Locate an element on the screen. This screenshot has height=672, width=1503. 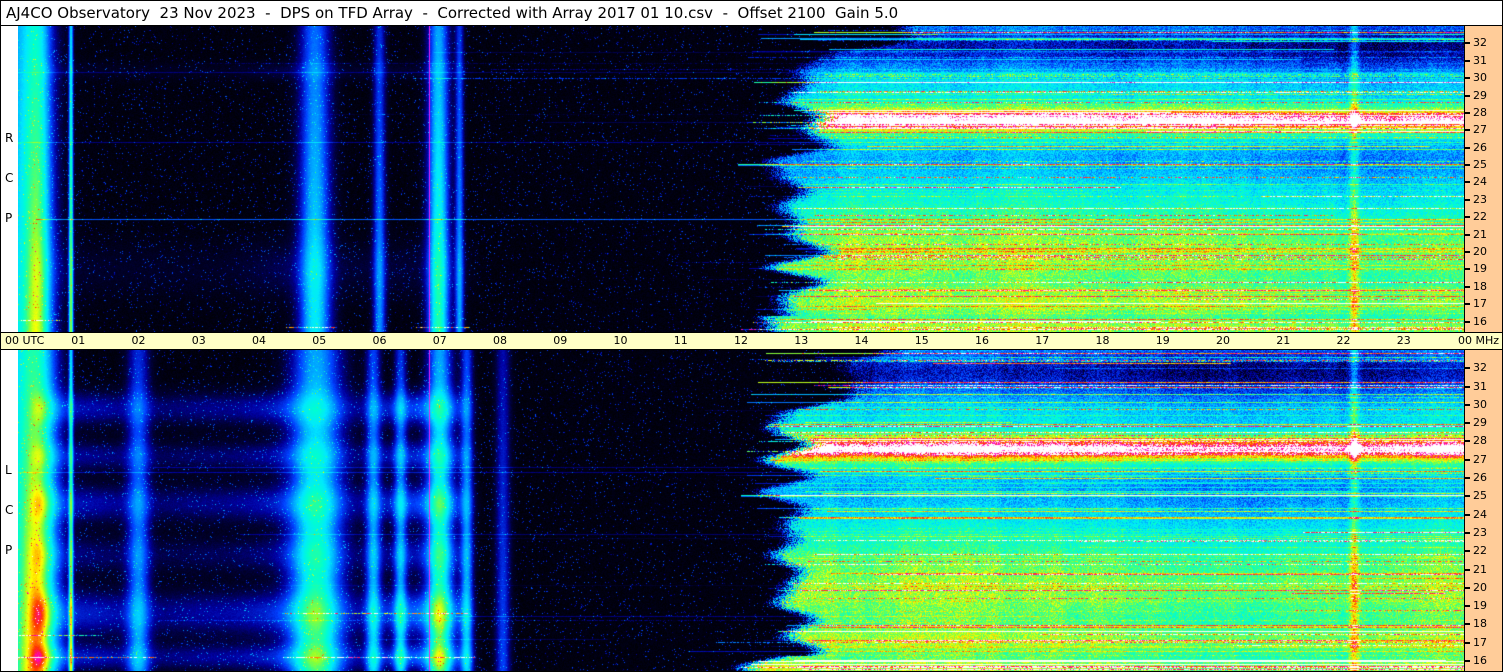
time-axis-hour-label: 05 is located at coordinates (319, 340).